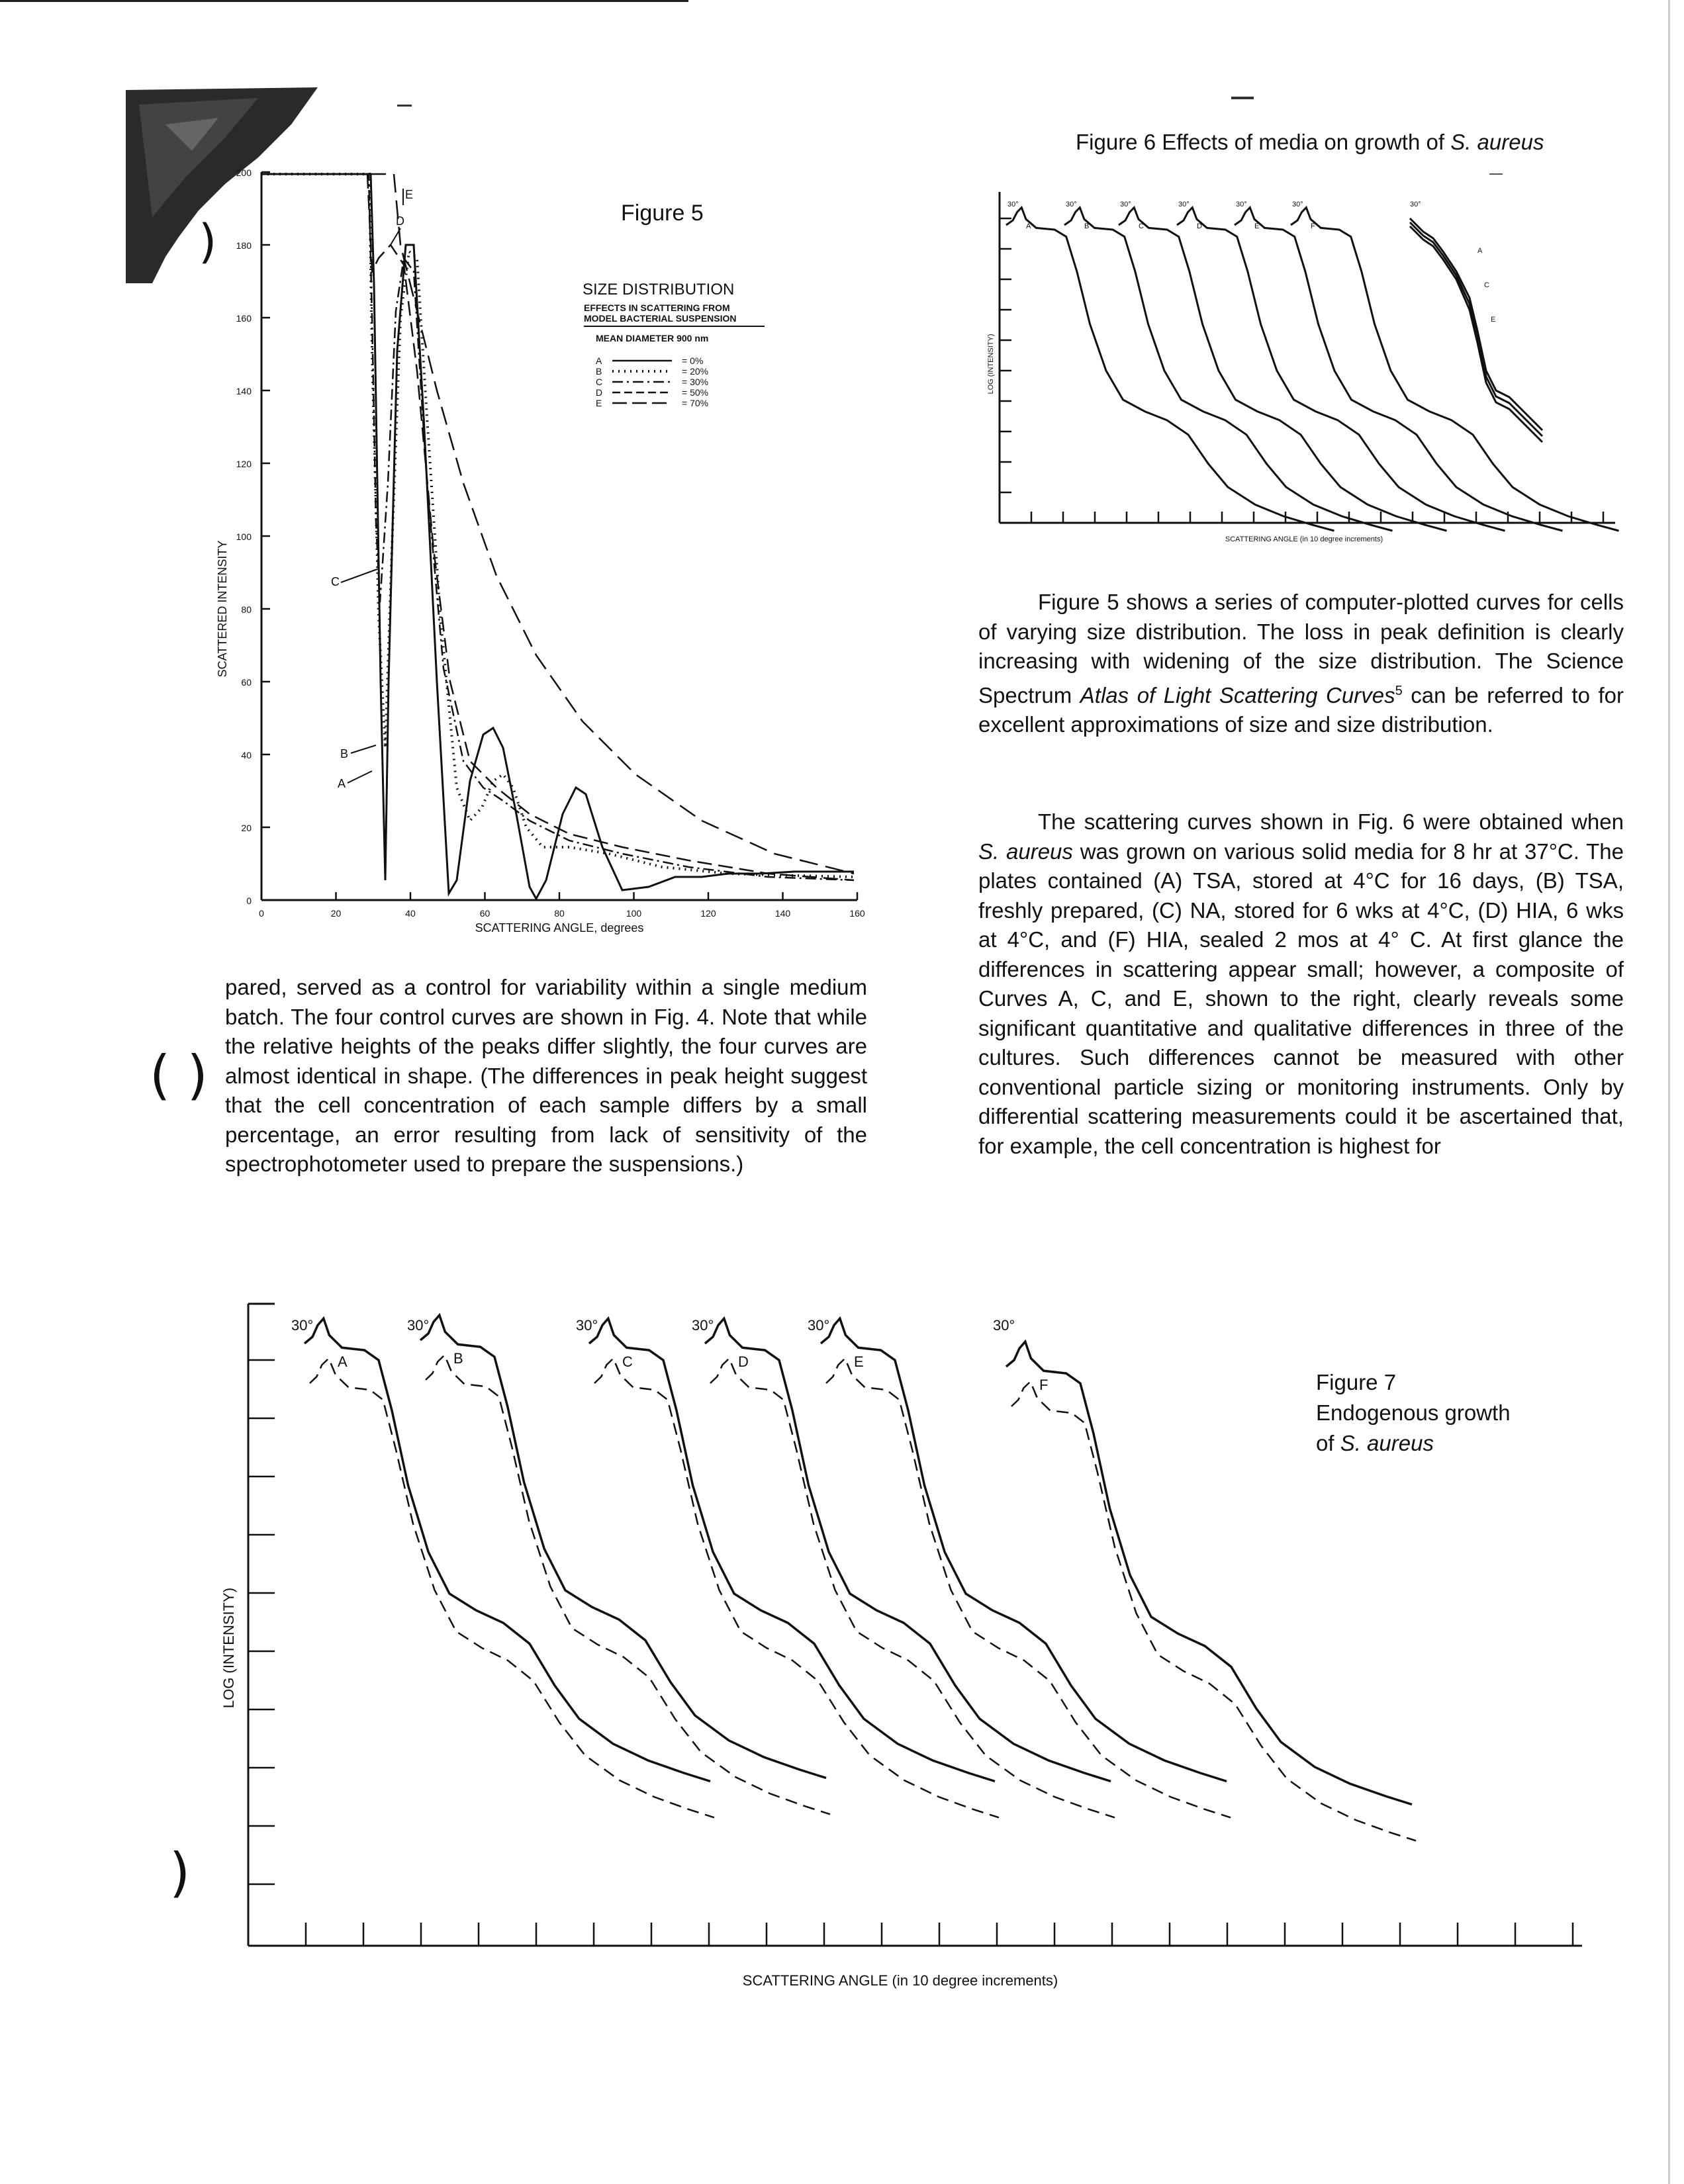 This screenshot has width=1684, height=2184. What do you see at coordinates (222, 185) in the screenshot?
I see `scan-artifact` at bounding box center [222, 185].